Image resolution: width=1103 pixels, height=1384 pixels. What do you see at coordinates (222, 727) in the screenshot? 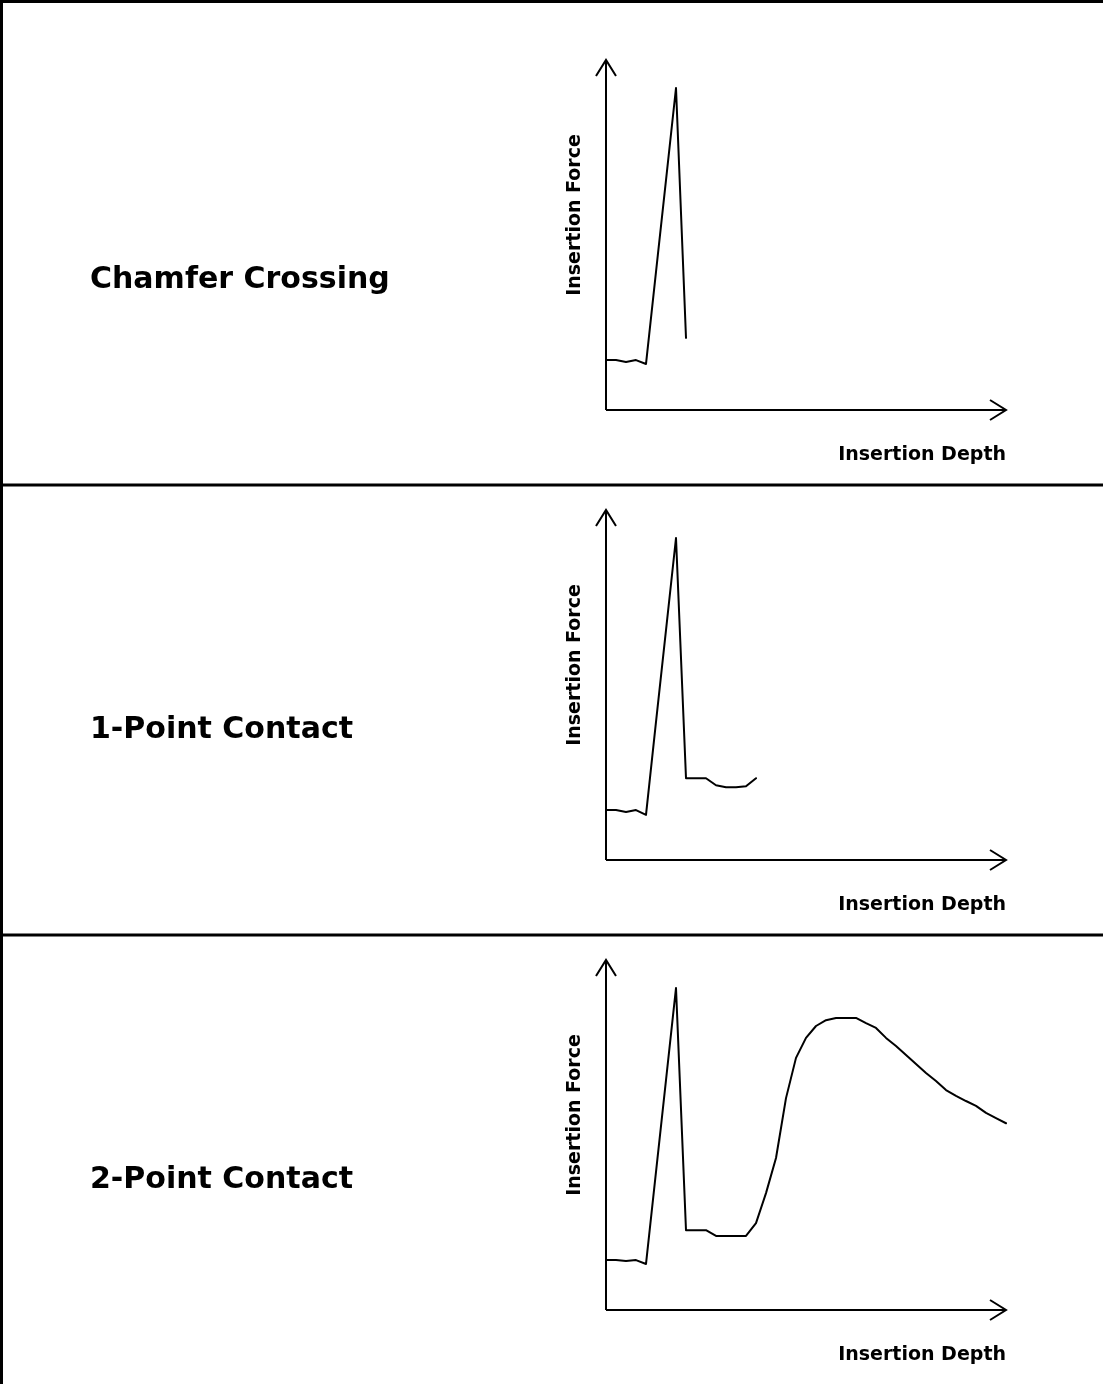
I see `text: 1-Point Contact` at bounding box center [222, 727].